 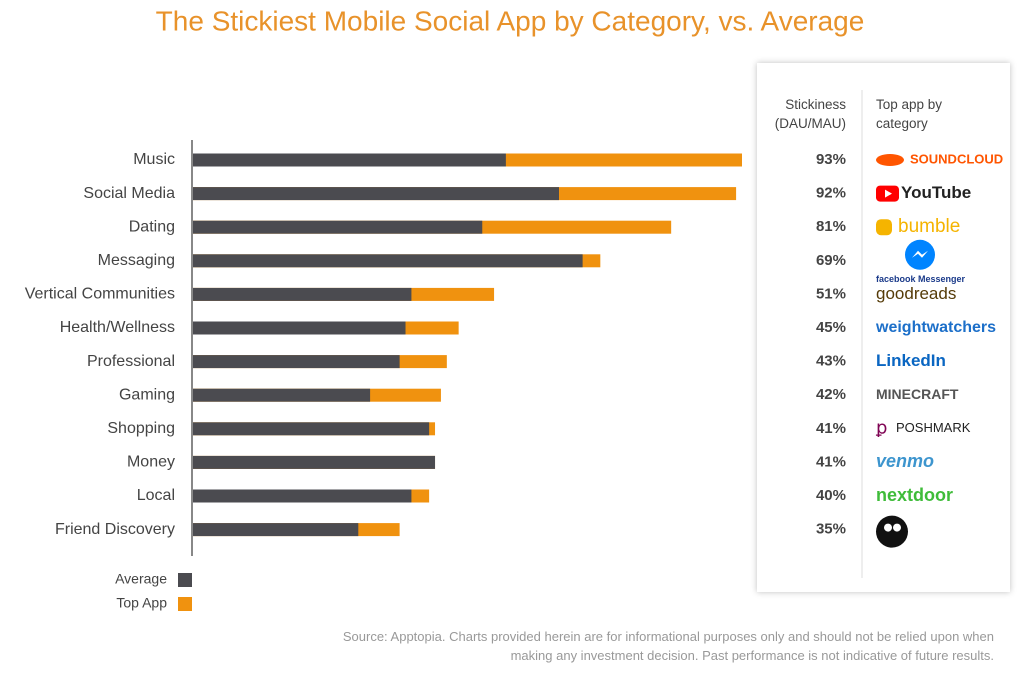 I want to click on app-name: SOUNDCLOUD, so click(x=956, y=158).